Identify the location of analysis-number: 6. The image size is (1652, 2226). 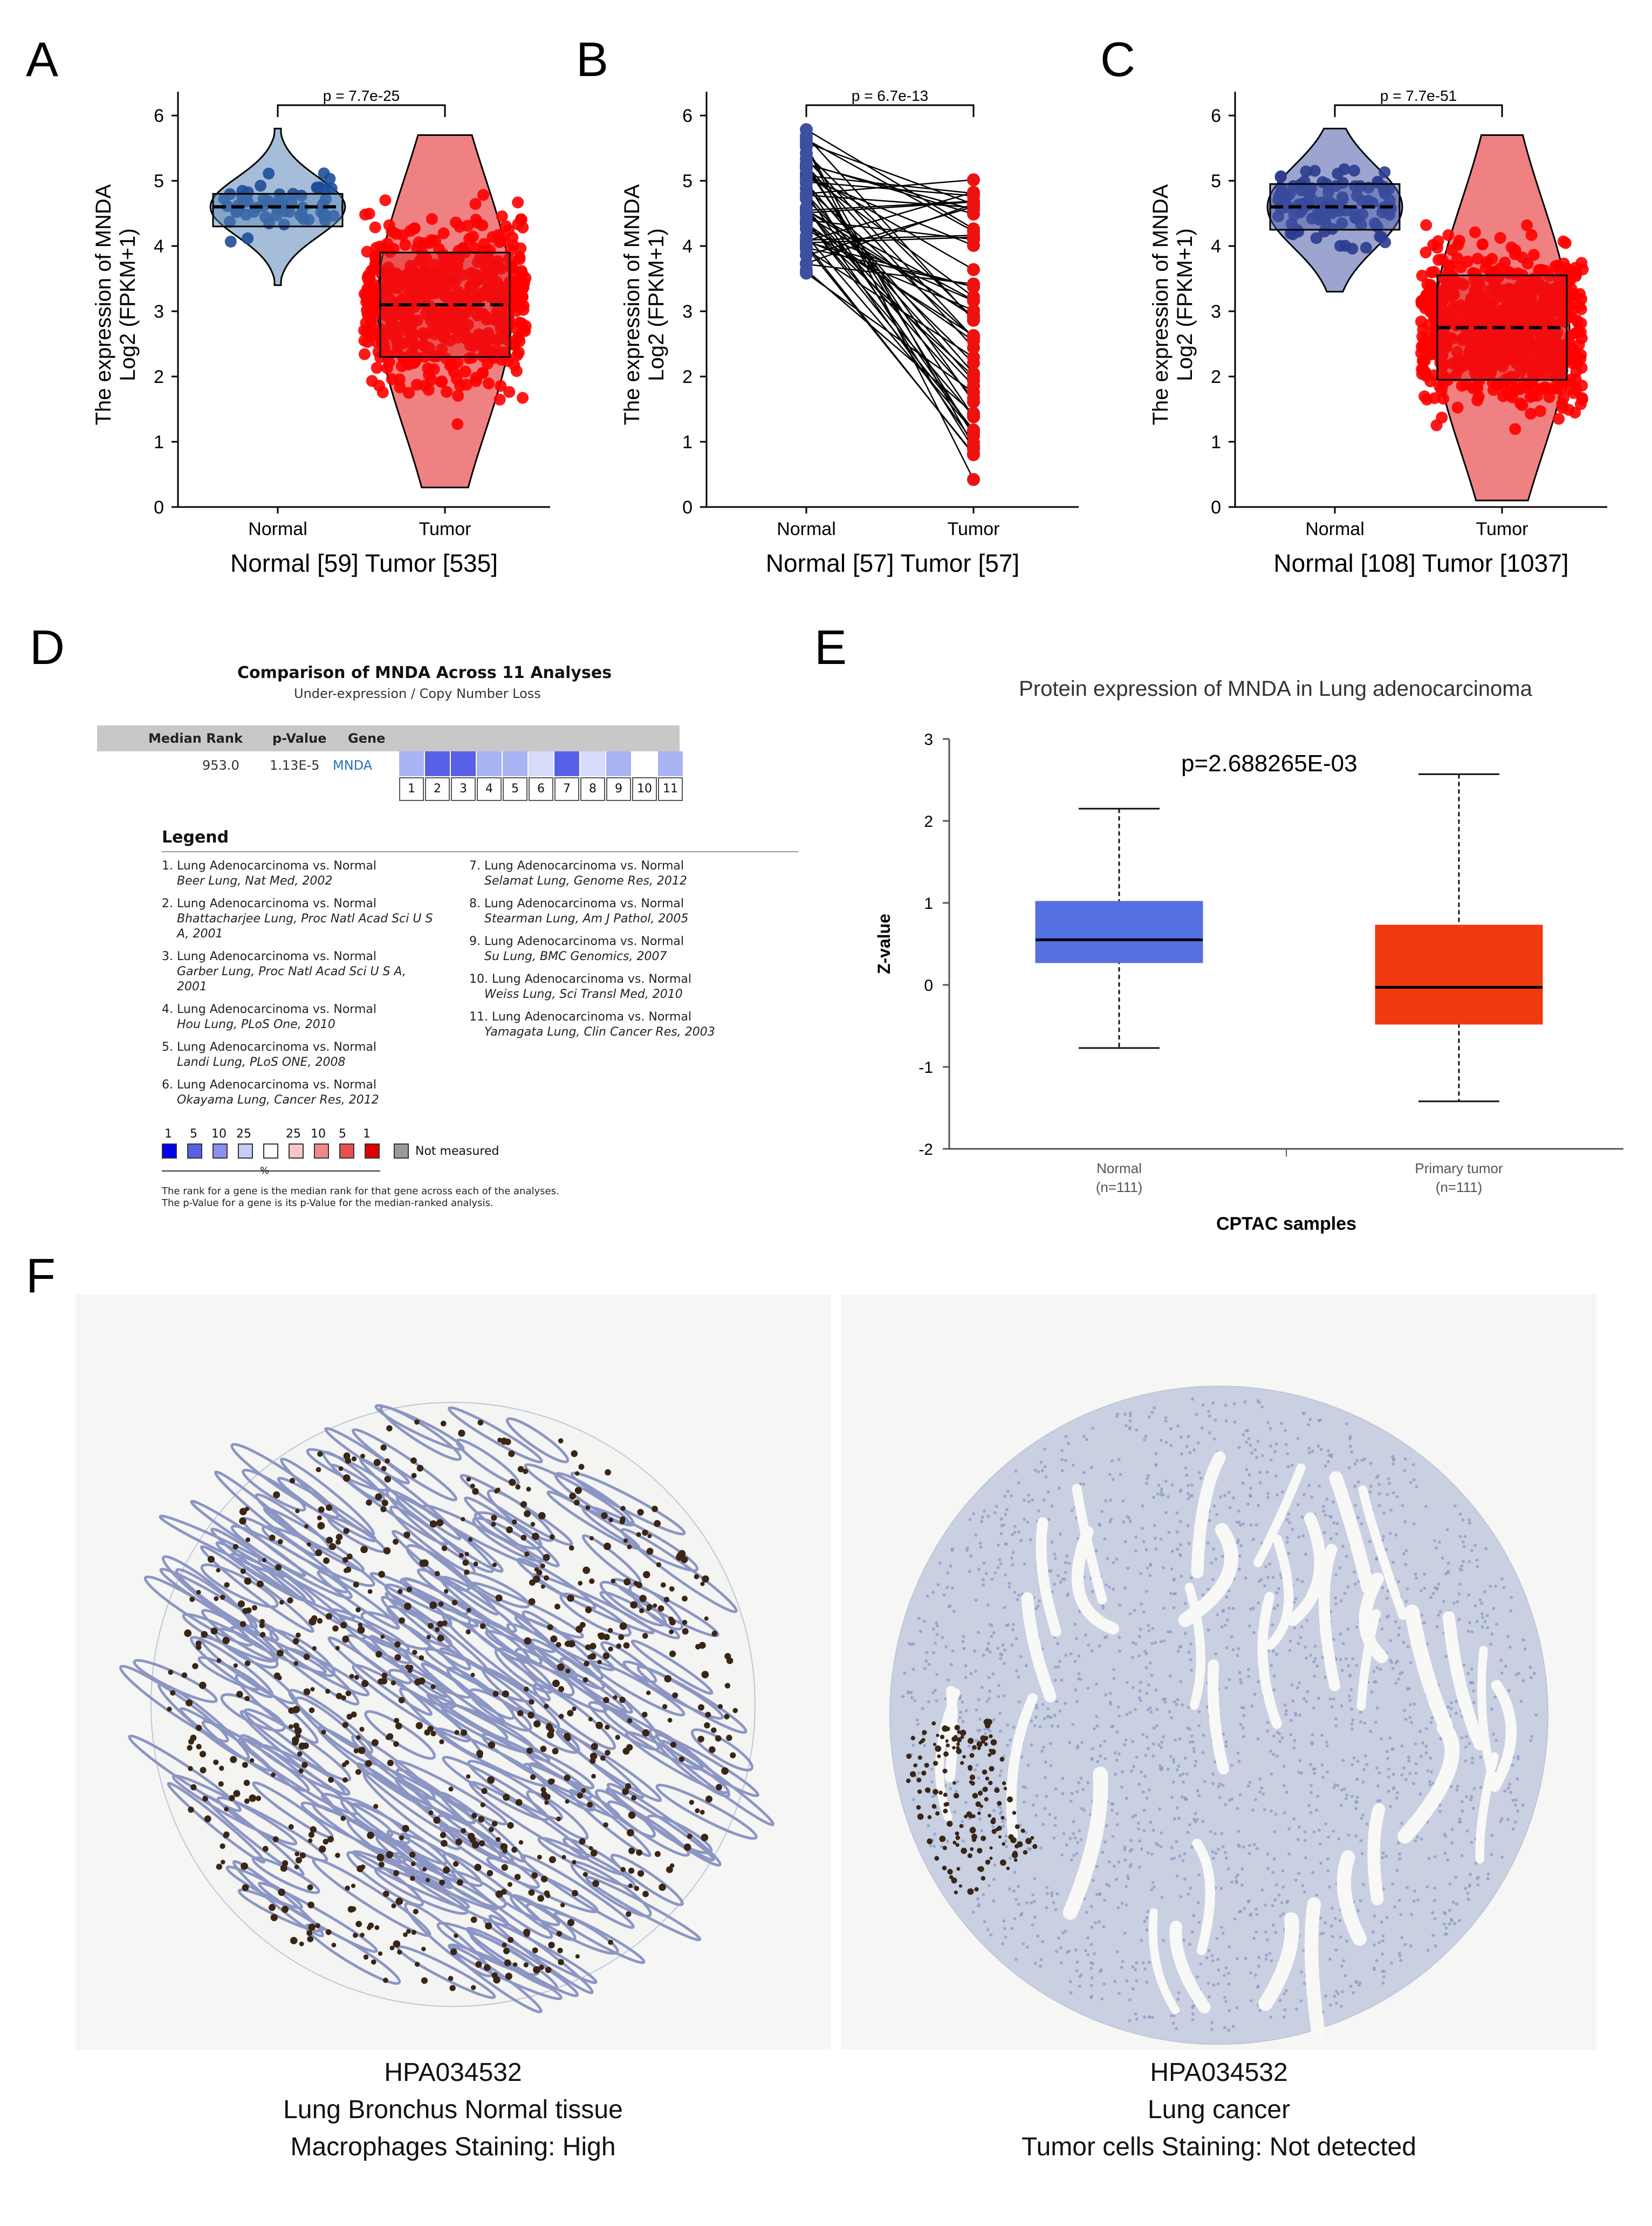
(541, 789).